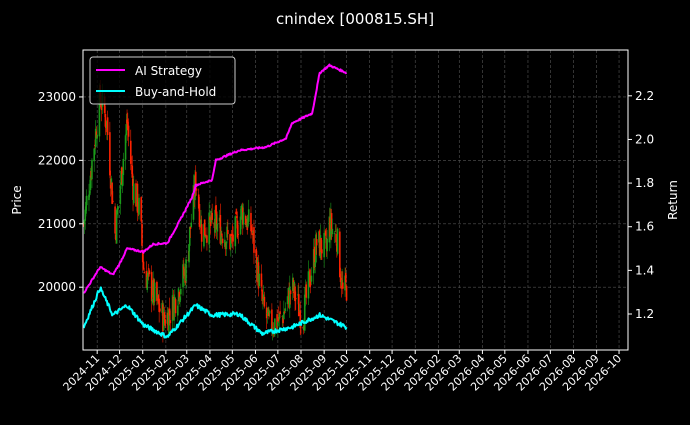  What do you see at coordinates (162, 80) in the screenshot?
I see `legend: AI Strategy Buy-and-Hold` at bounding box center [162, 80].